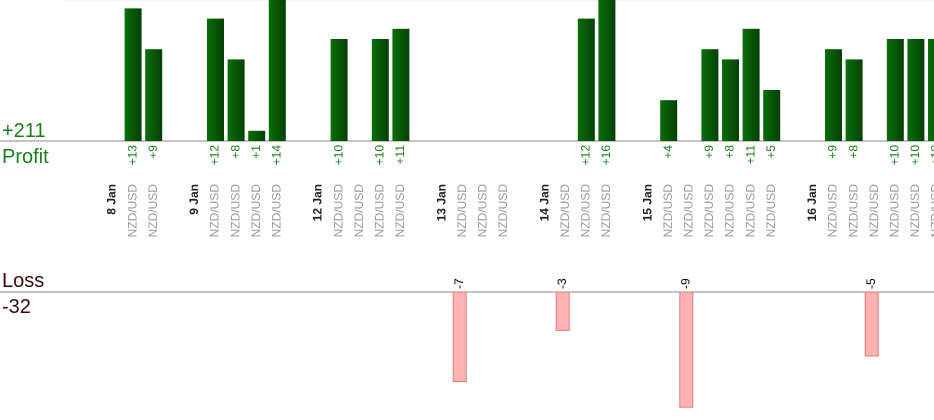 This screenshot has height=420, width=934. I want to click on date-label: 14 Jan, so click(544, 202).